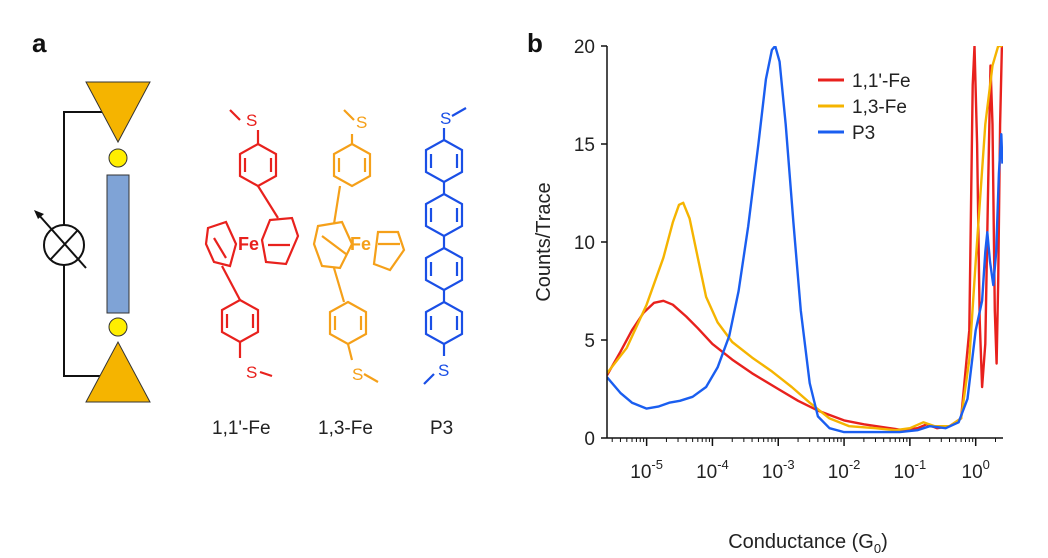 The height and width of the screenshot is (558, 1048). What do you see at coordinates (445, 246) in the screenshot?
I see `molecule-p3-structure: S S` at bounding box center [445, 246].